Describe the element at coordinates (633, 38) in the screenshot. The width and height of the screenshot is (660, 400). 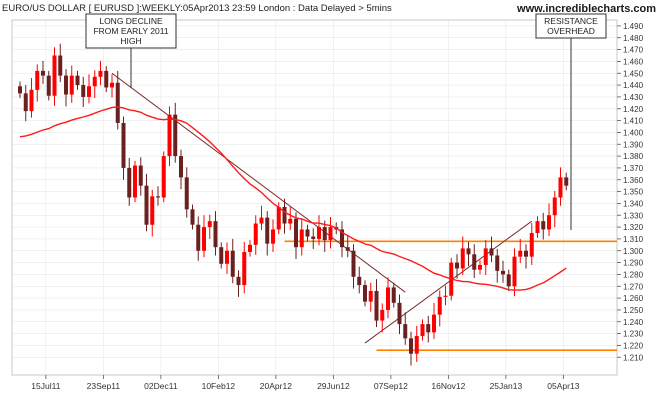
I see `y-tick-label: 1.480` at that location.